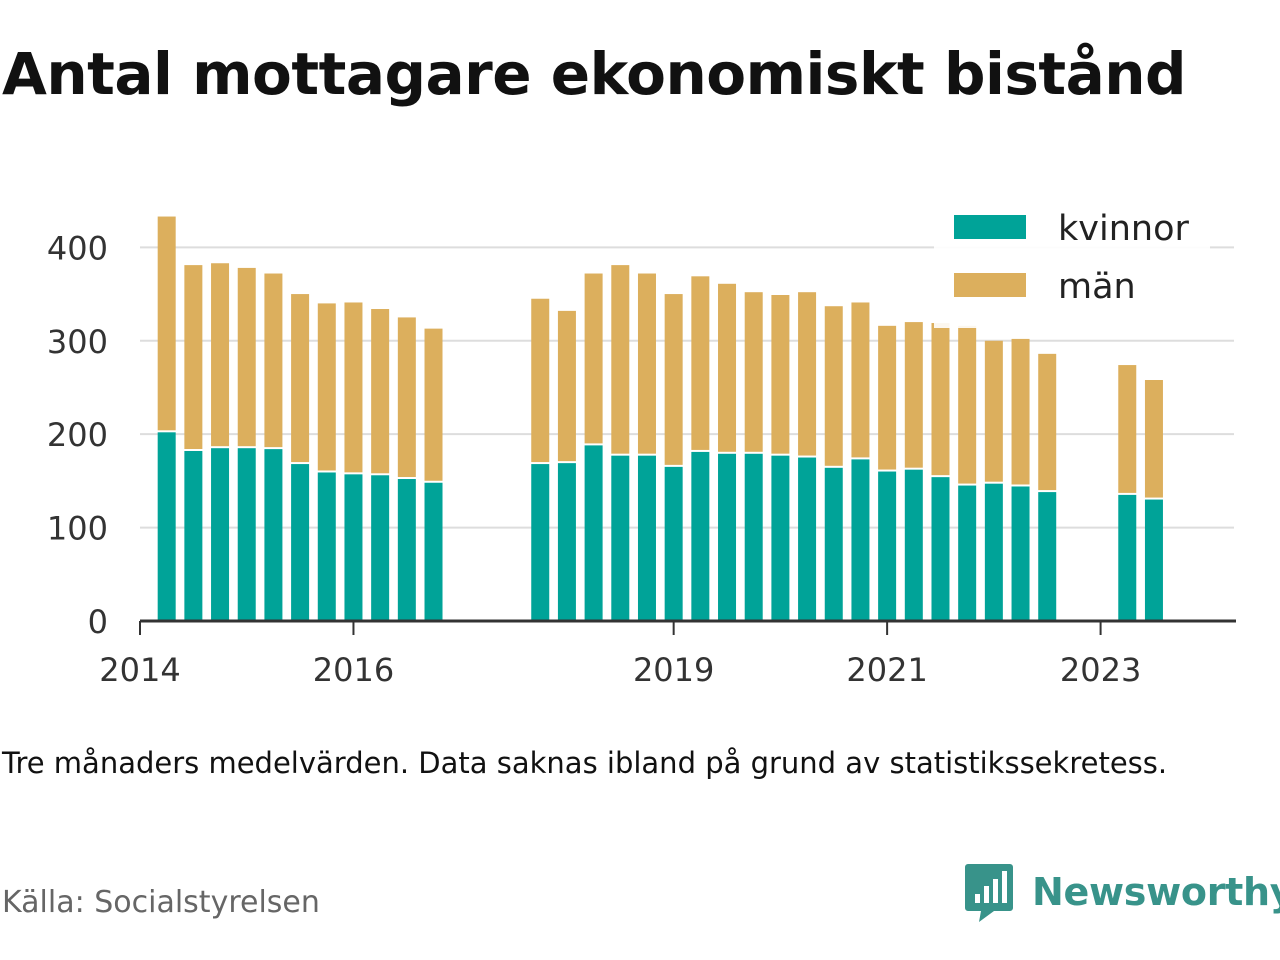  What do you see at coordinates (77, 248) in the screenshot?
I see `y-tick-label: 400` at bounding box center [77, 248].